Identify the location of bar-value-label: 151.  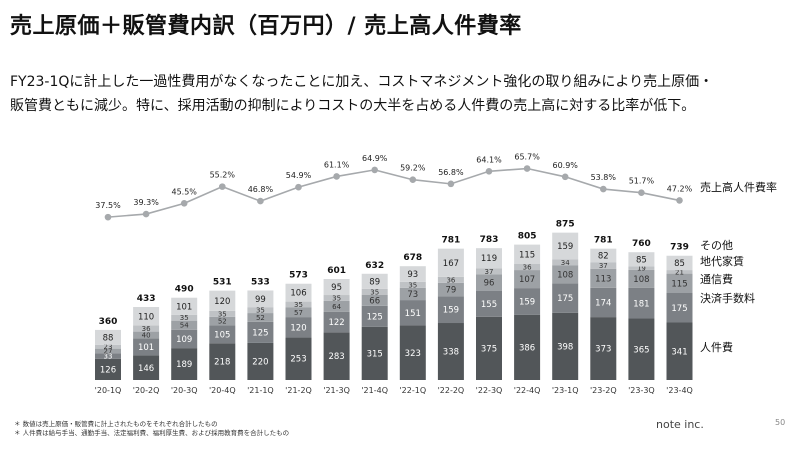
(413, 314).